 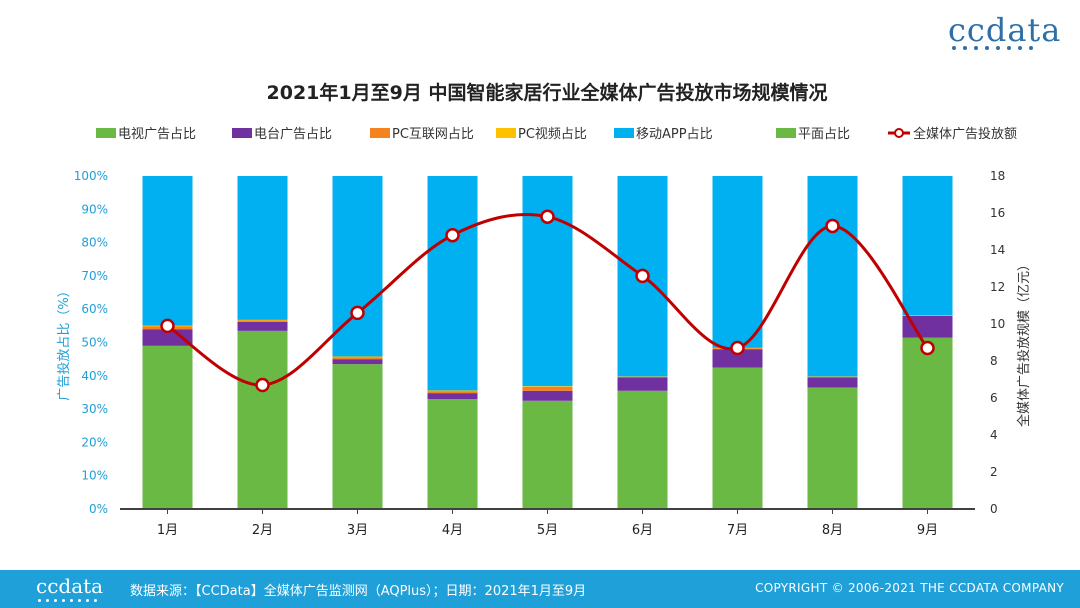 What do you see at coordinates (899, 133) in the screenshot?
I see `legend-line-marker` at bounding box center [899, 133].